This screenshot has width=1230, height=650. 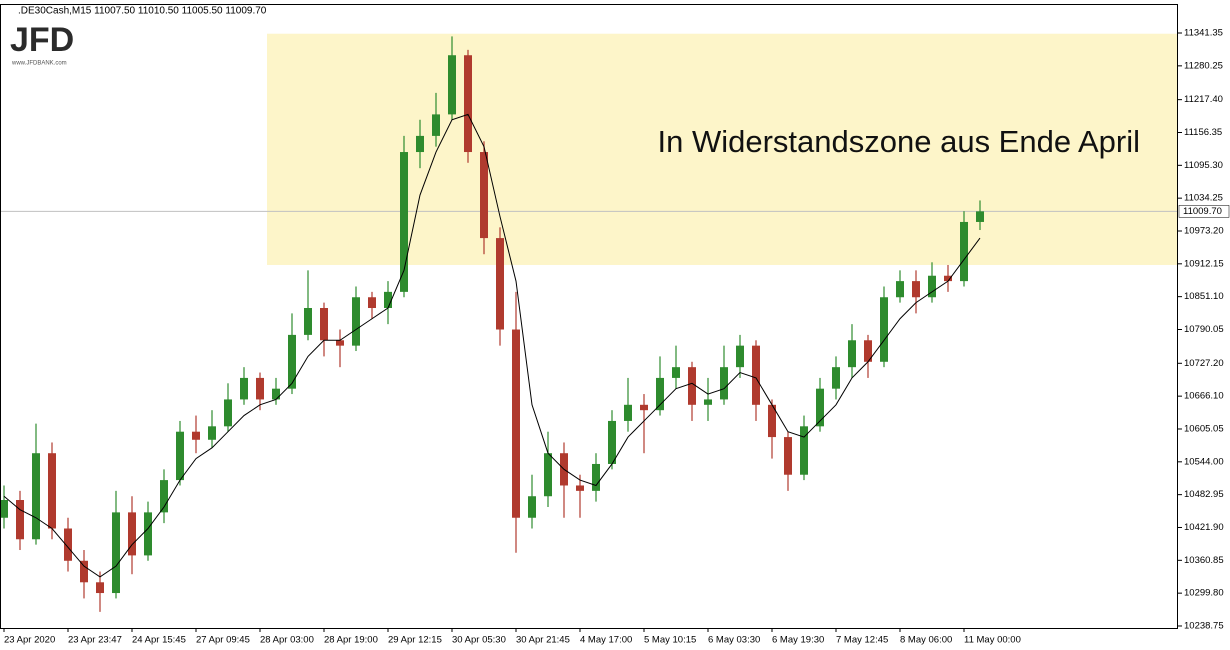 I want to click on y-tick-label: 10790.05, so click(x=1204, y=329).